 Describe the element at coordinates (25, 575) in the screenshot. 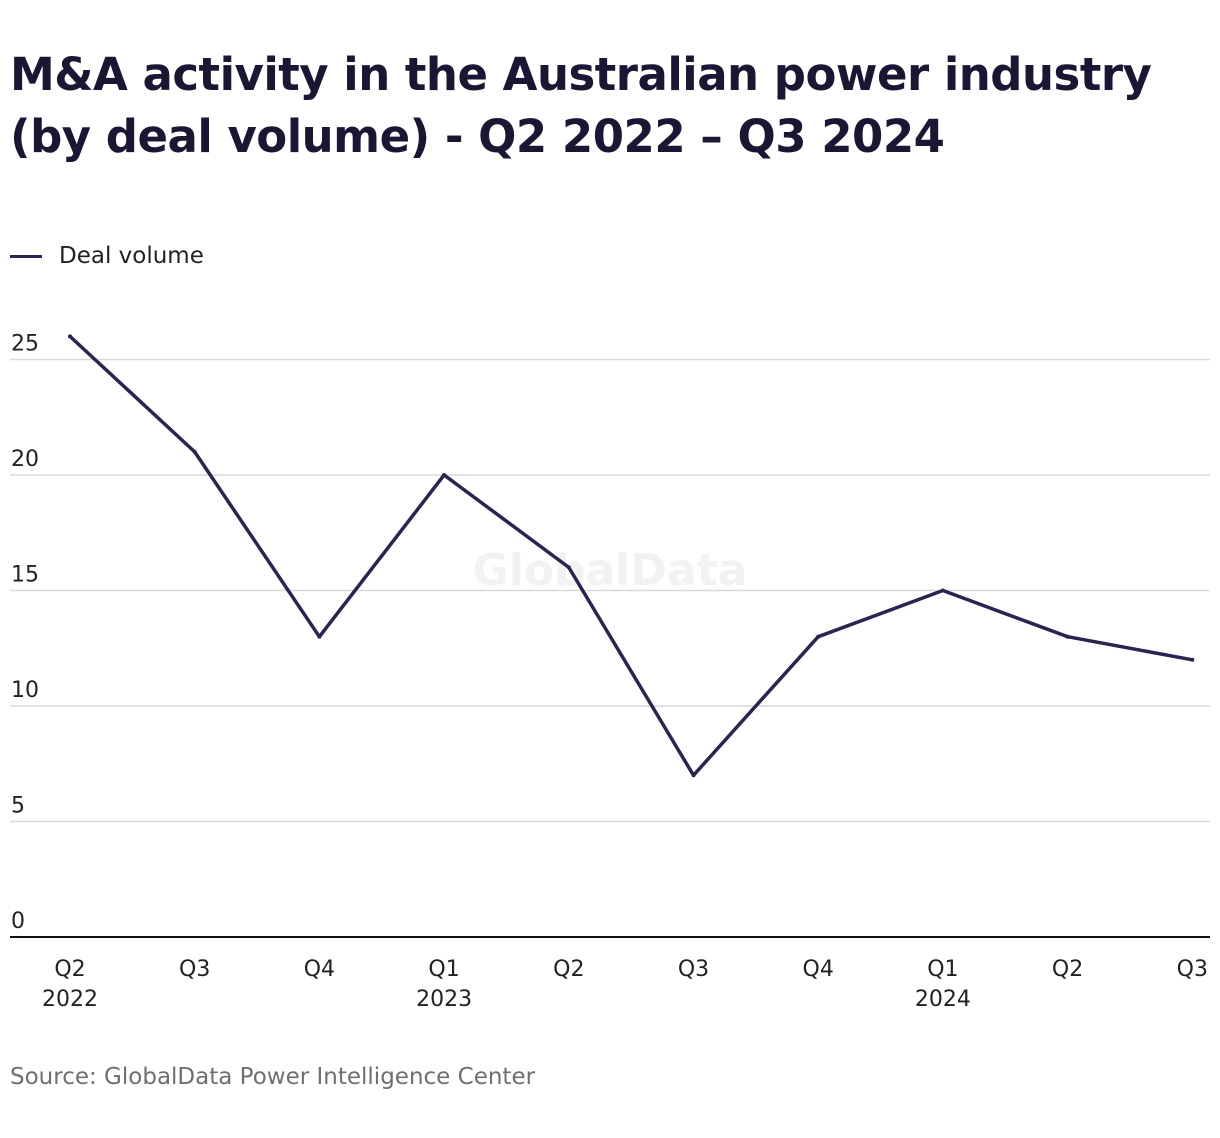

I see `y-tick-label: 15` at that location.